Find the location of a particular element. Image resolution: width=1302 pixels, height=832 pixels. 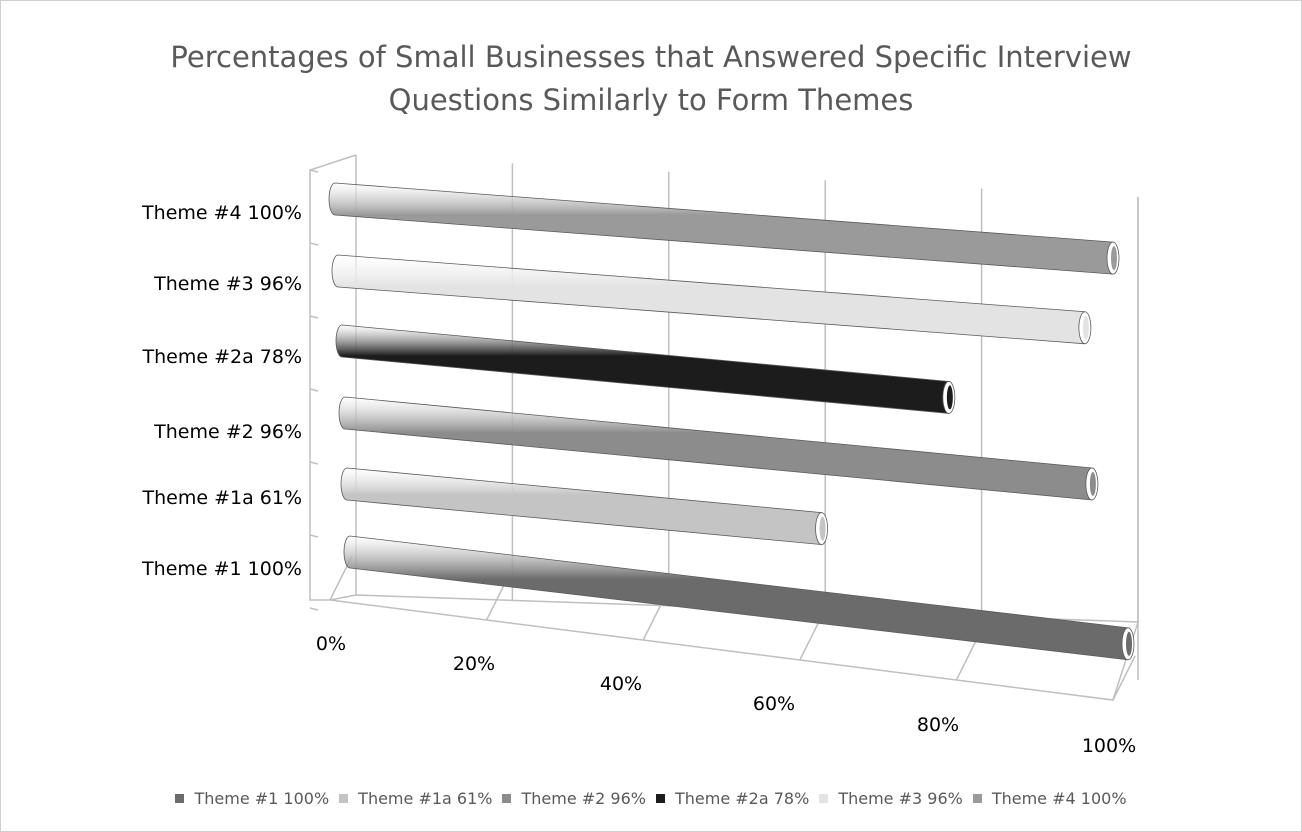

x-tick-label-1: 20% is located at coordinates (474, 664).